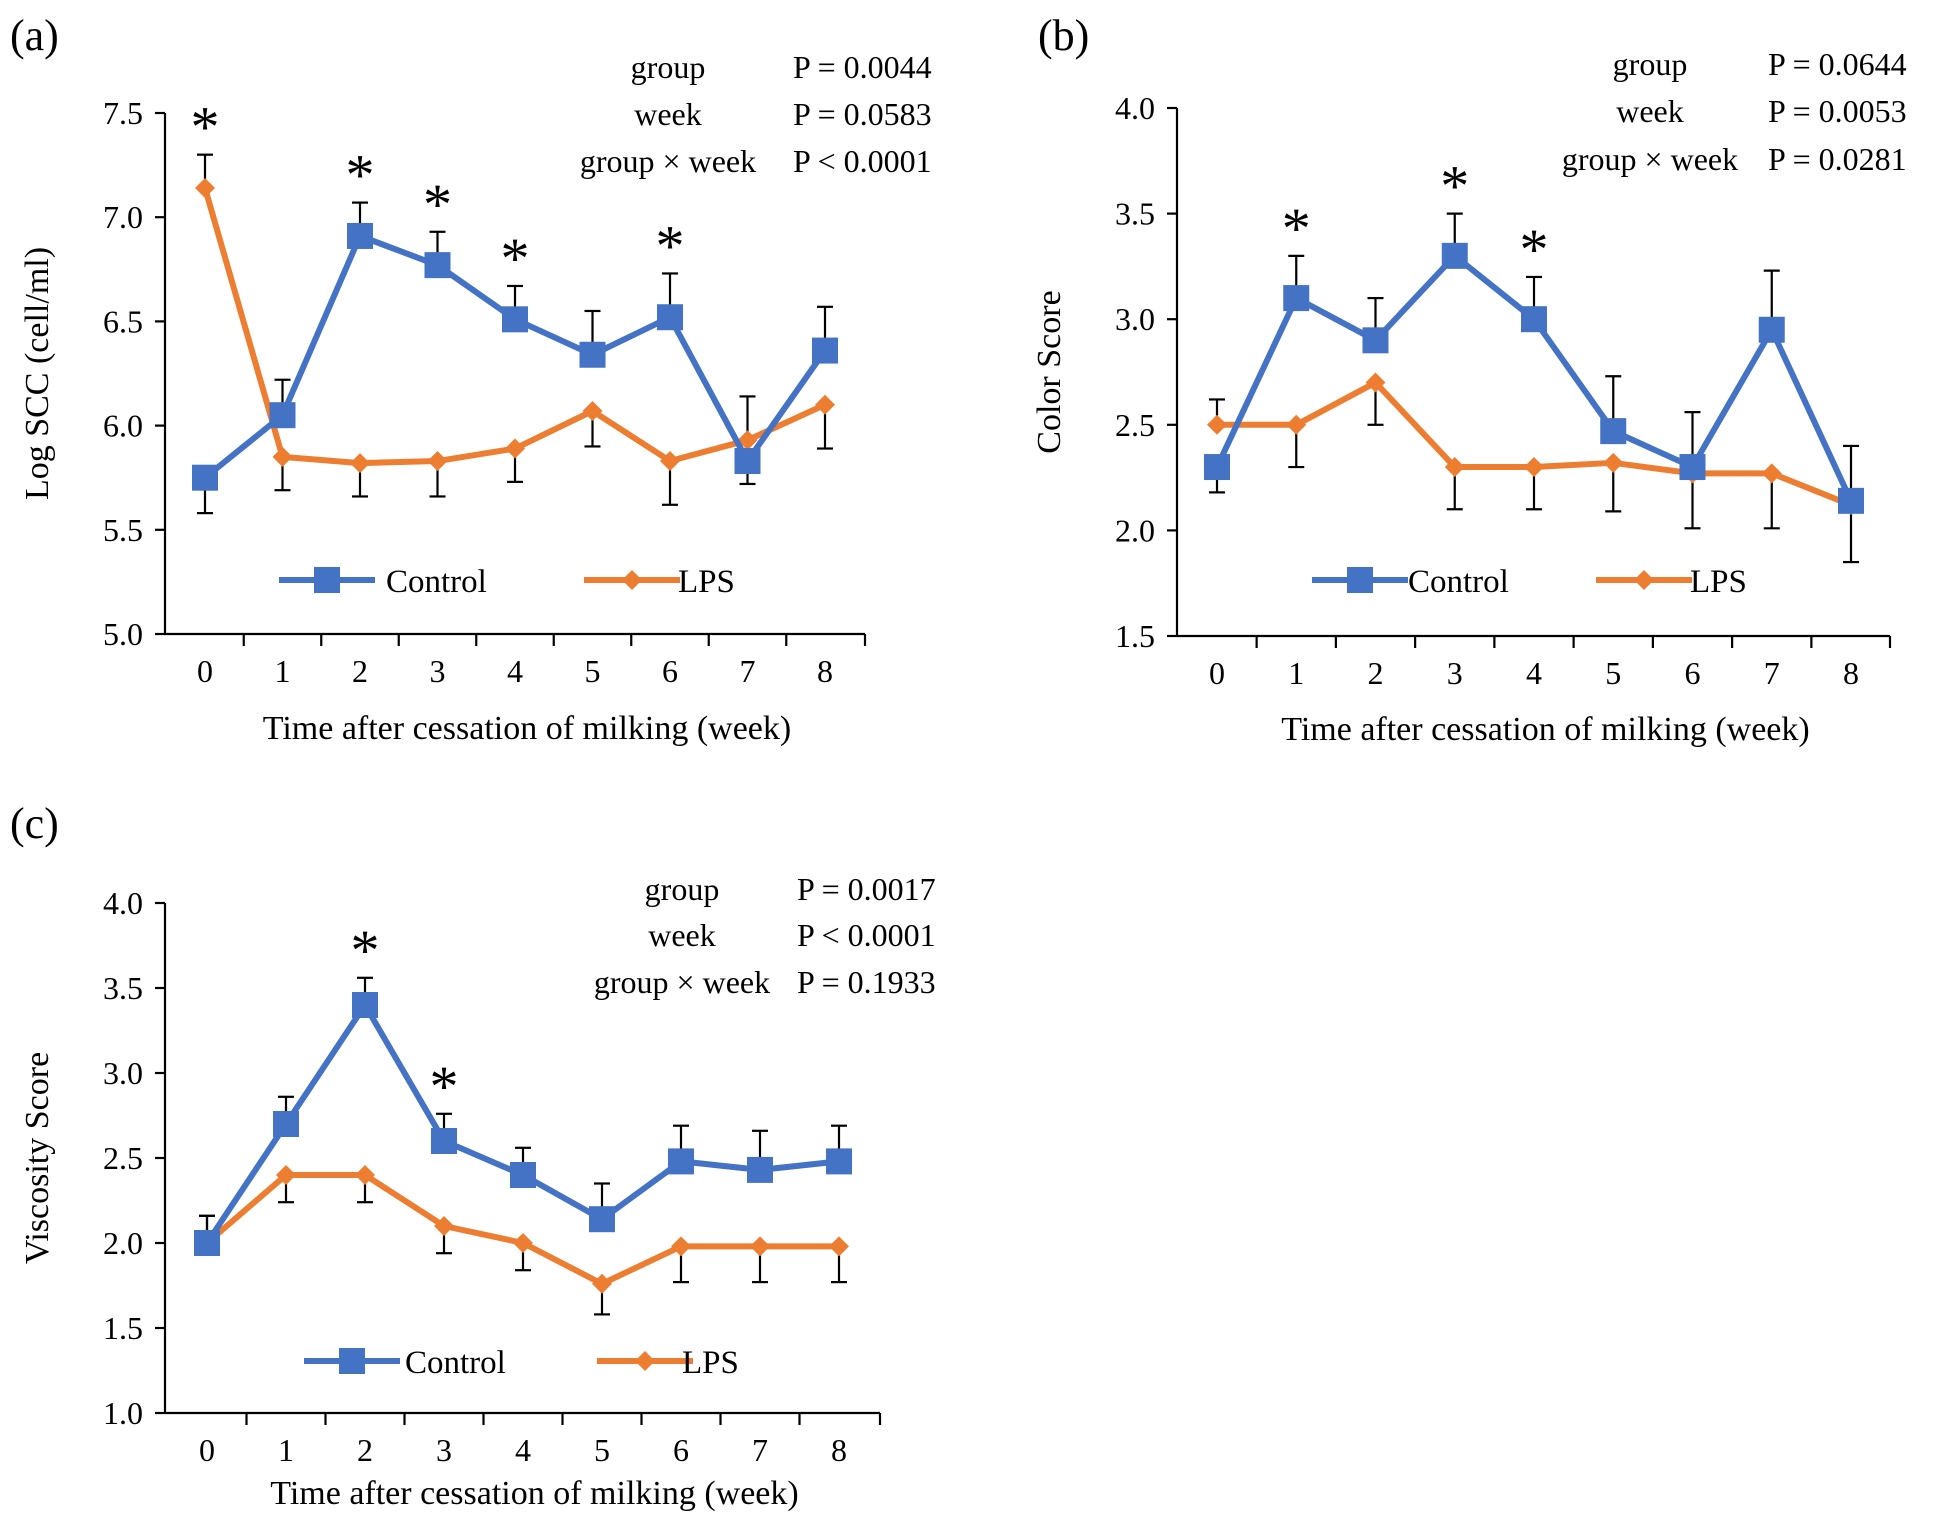 This screenshot has height=1513, width=1934. What do you see at coordinates (522, 1123) in the screenshot?
I see `series-line-control` at bounding box center [522, 1123].